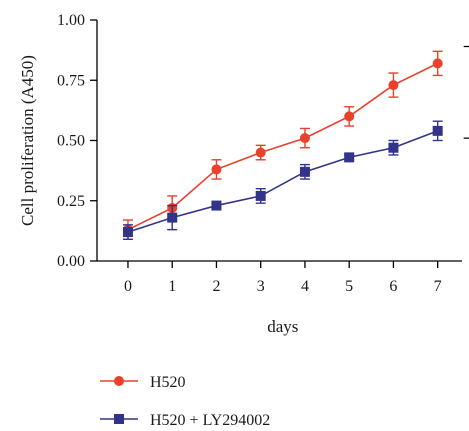 The height and width of the screenshot is (431, 469). Describe the element at coordinates (71, 20) in the screenshot. I see `y-tick-label: 1.00` at that location.